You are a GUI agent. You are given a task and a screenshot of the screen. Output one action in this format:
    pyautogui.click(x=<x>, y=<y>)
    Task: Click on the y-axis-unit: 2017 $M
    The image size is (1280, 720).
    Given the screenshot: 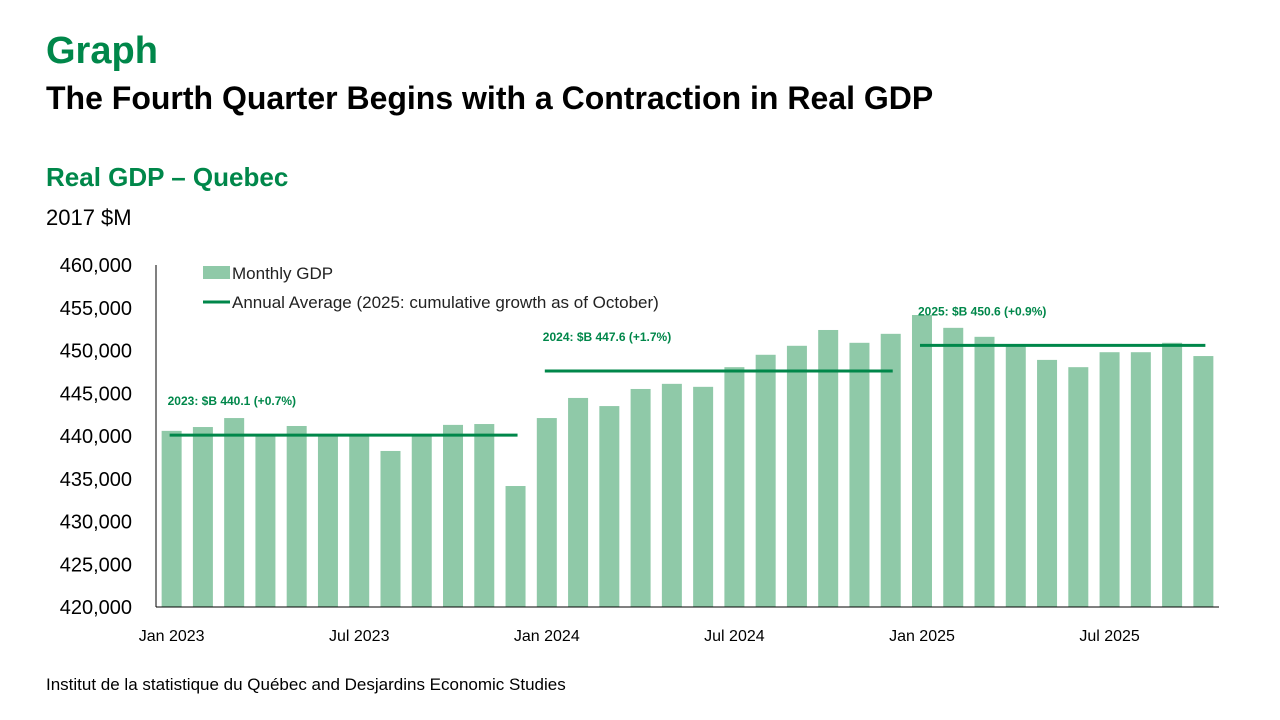 What is the action you would take?
    pyautogui.click(x=89, y=217)
    